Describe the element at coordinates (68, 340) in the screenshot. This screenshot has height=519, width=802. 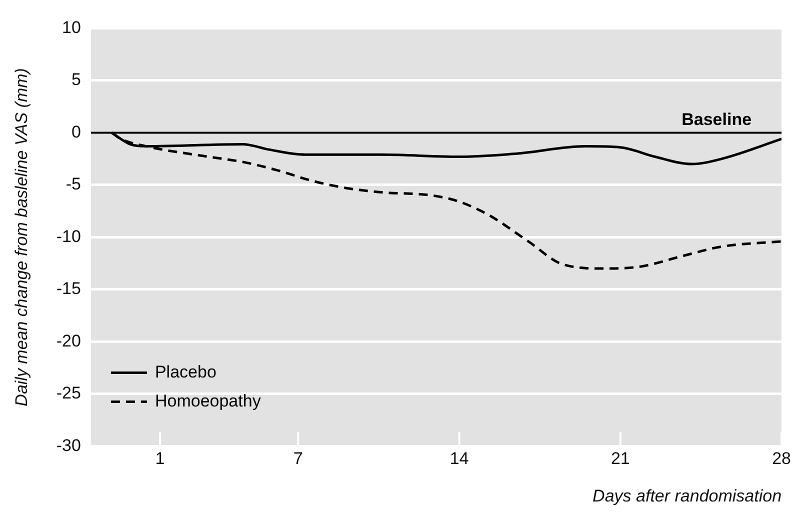
I see `y-tick-label: -20` at that location.